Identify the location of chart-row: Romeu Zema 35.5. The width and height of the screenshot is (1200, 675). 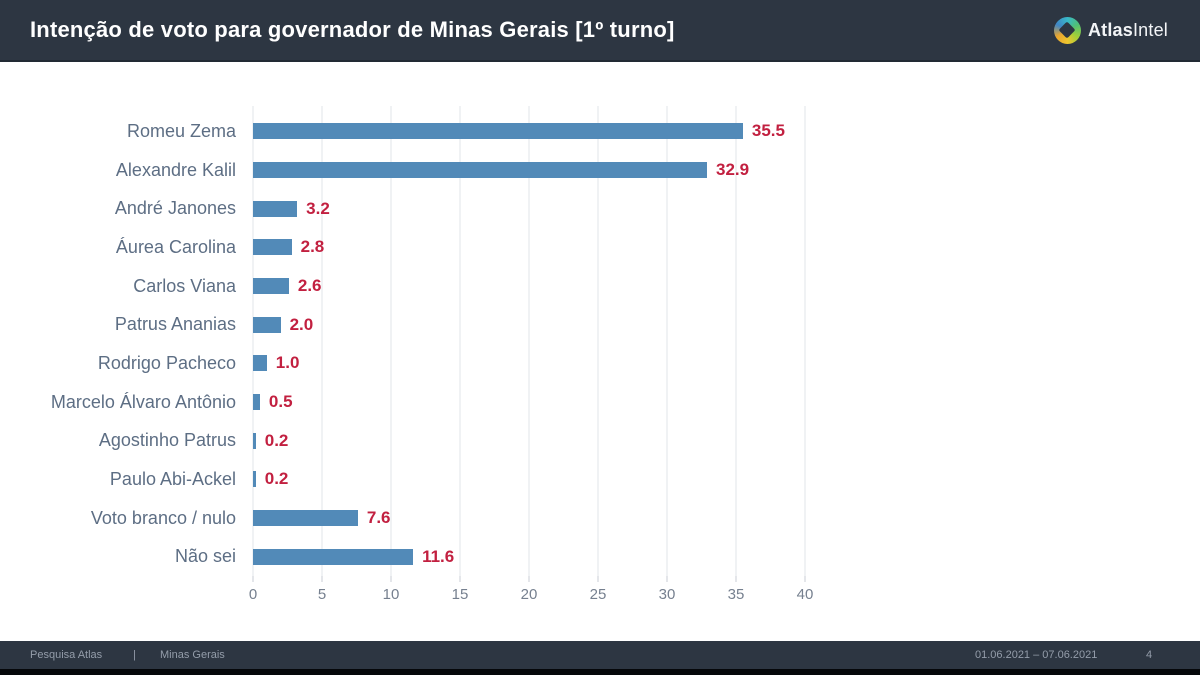
(466, 131).